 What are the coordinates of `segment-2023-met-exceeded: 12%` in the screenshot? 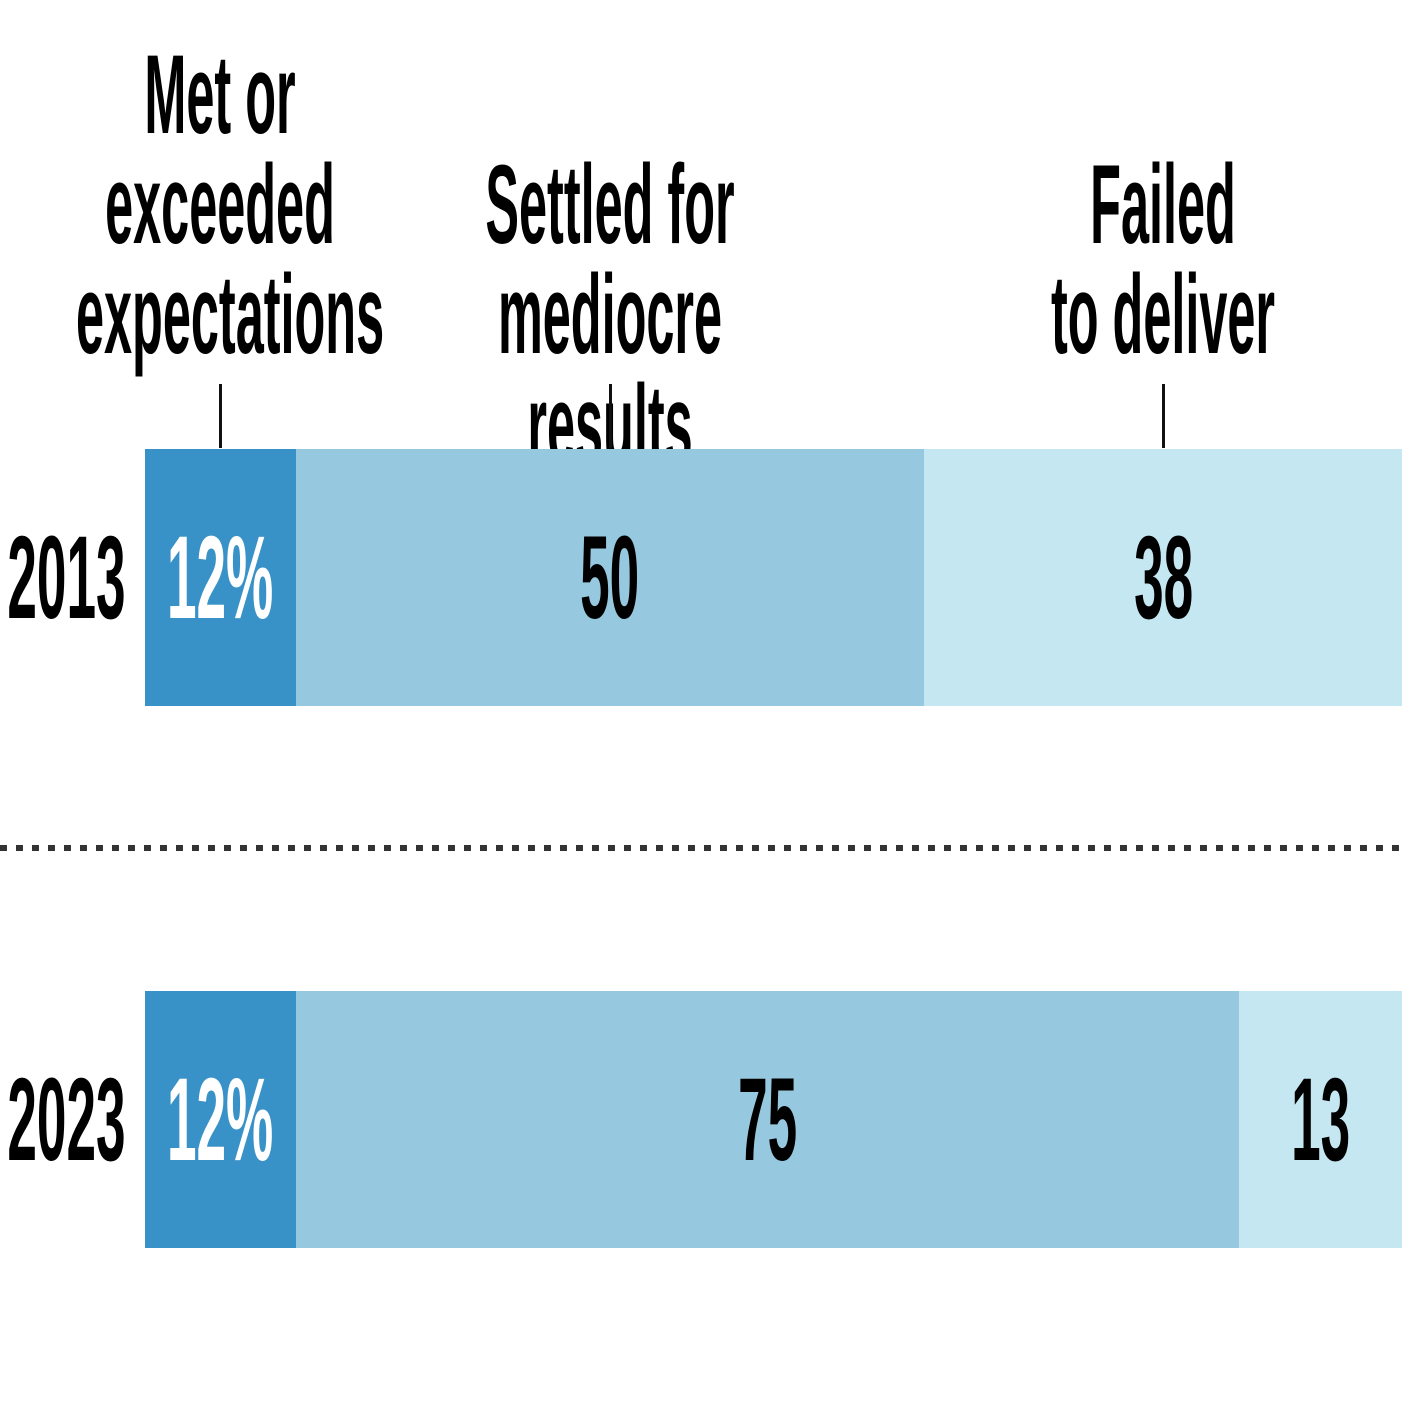 It's located at (220, 1119).